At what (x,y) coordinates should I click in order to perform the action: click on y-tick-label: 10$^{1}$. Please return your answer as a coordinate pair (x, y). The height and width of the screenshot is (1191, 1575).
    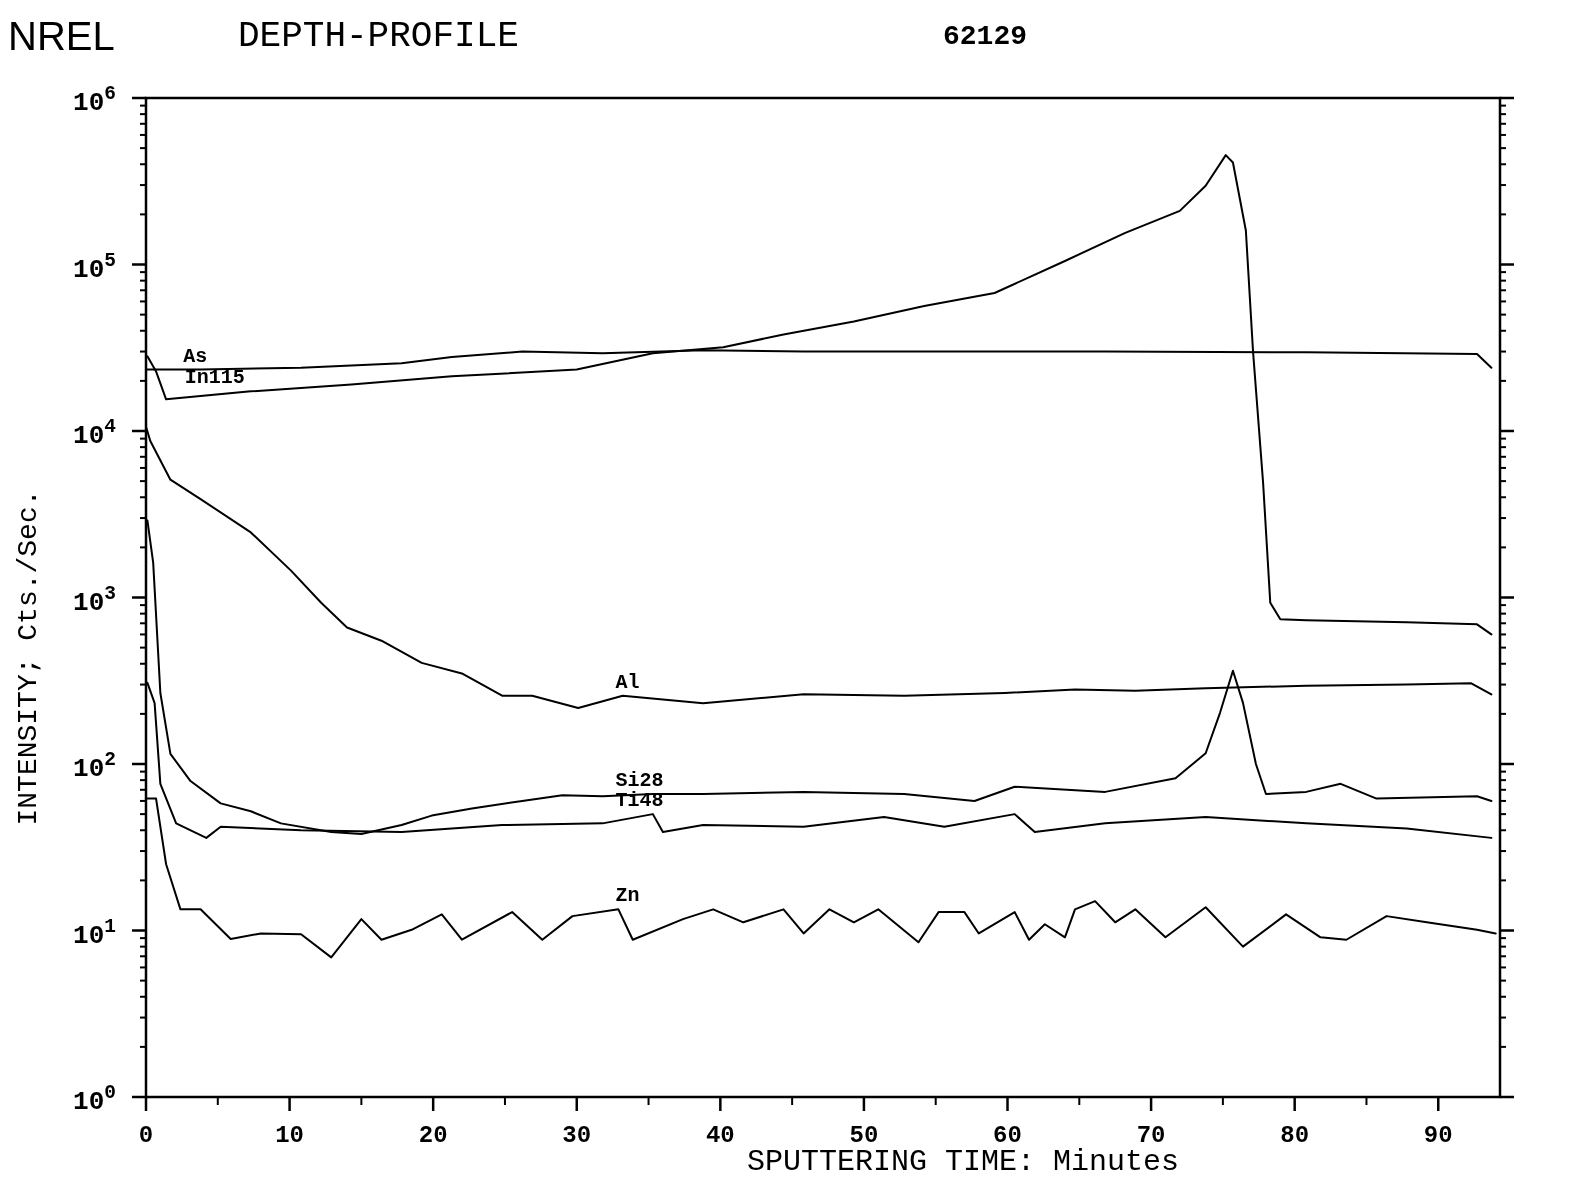
    Looking at the image, I should click on (94, 933).